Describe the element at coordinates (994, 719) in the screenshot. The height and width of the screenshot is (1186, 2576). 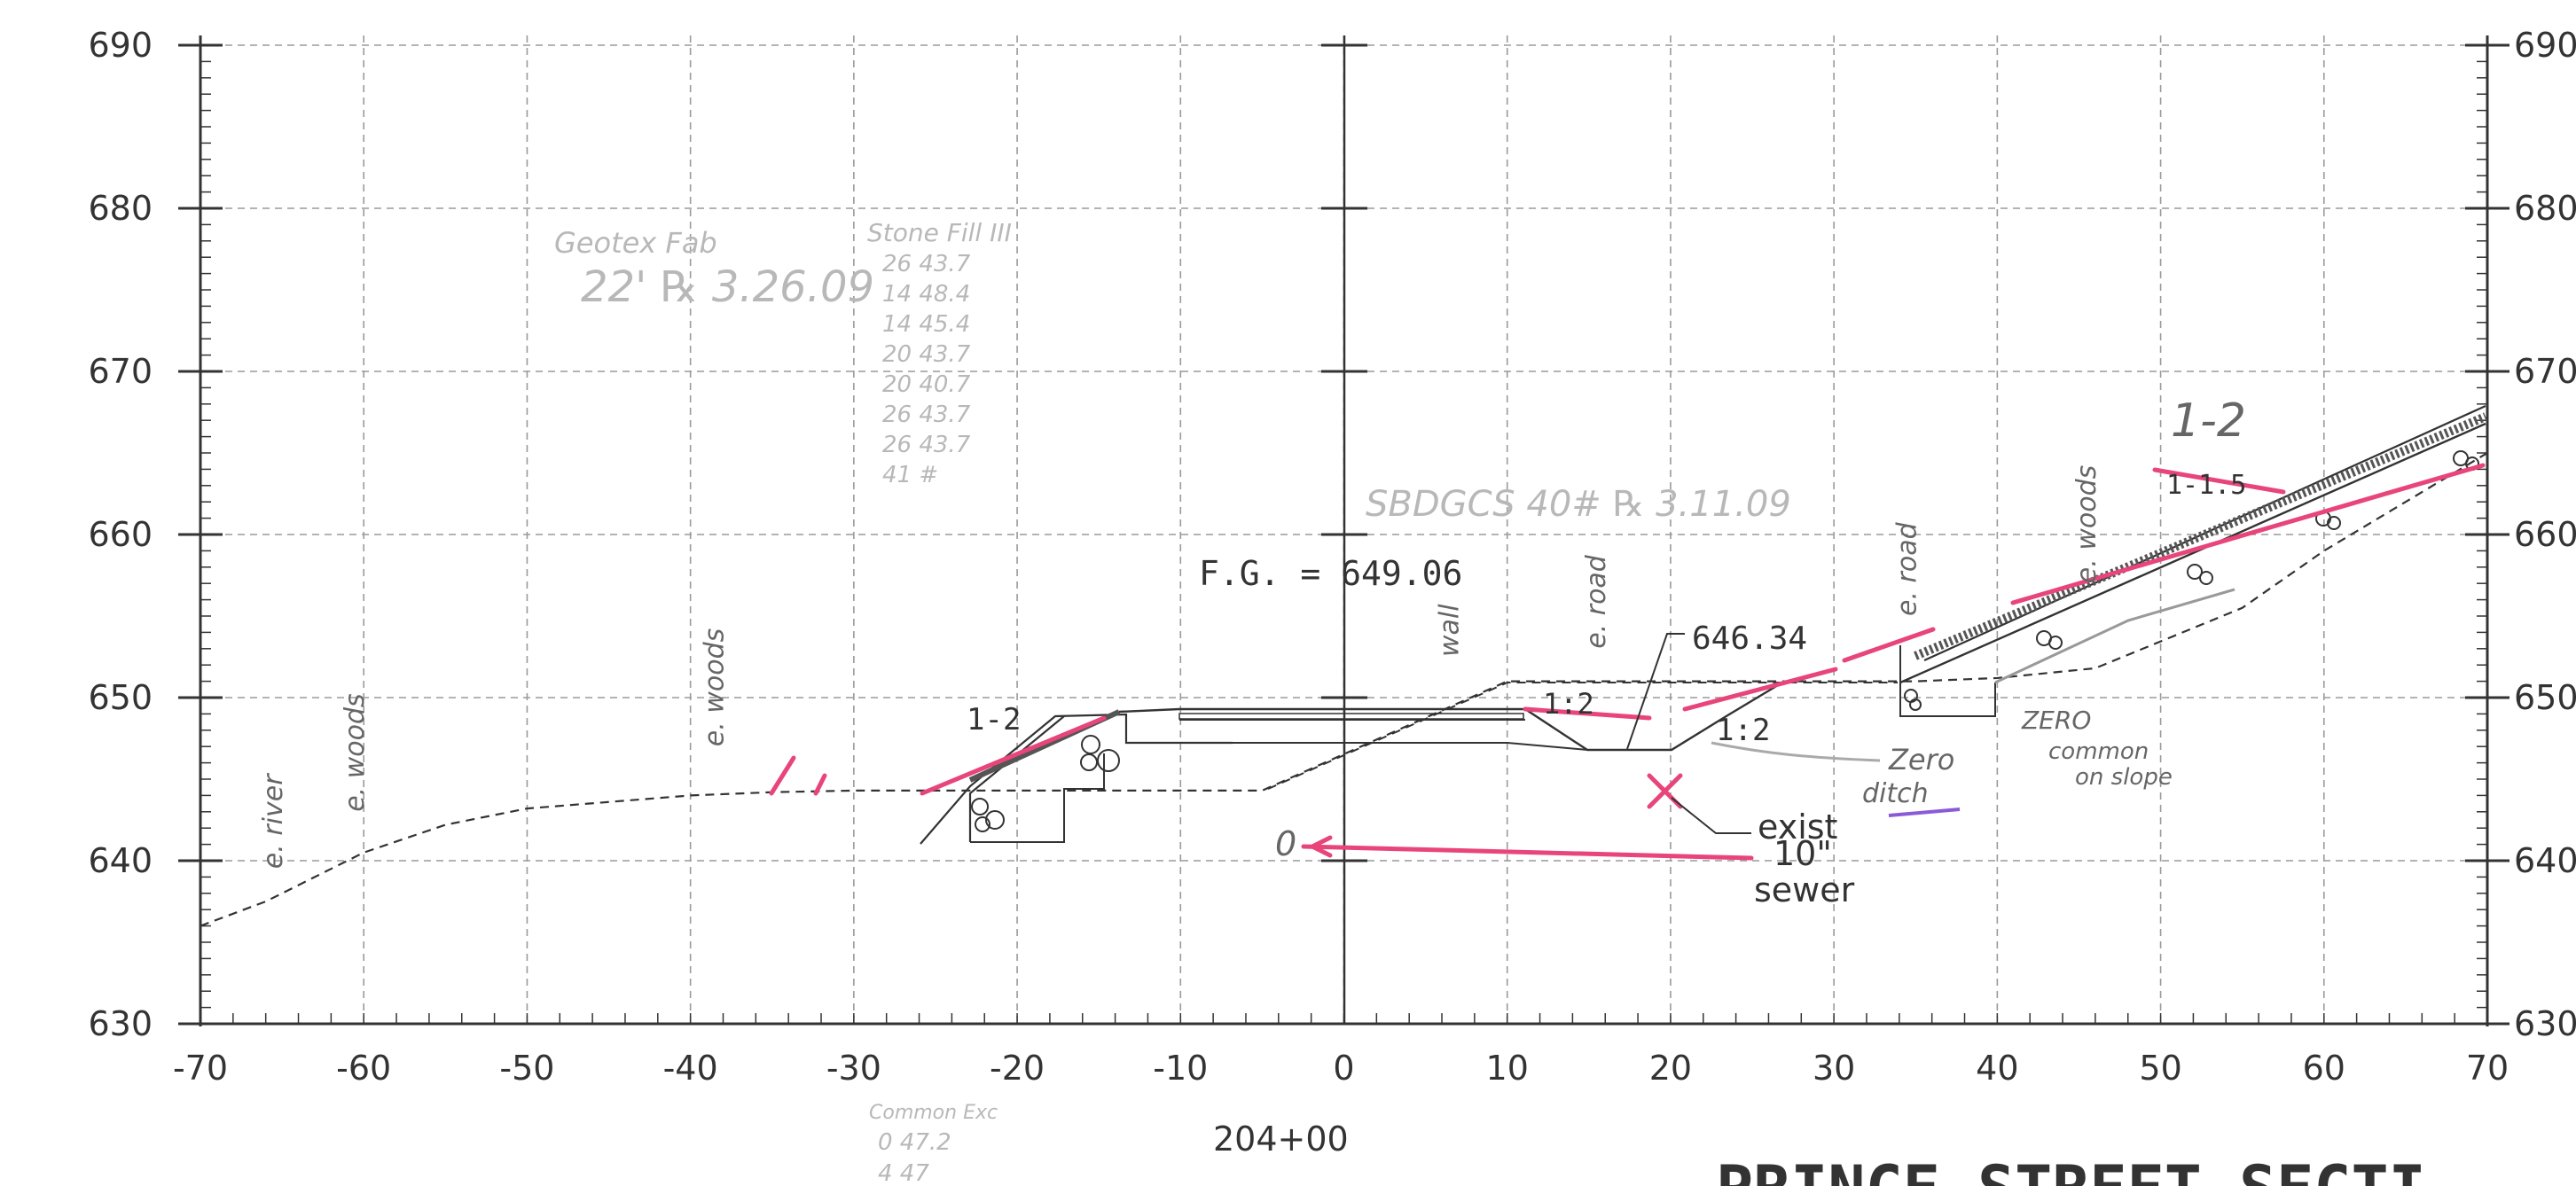
I see `slope-label-left: 1-2` at that location.